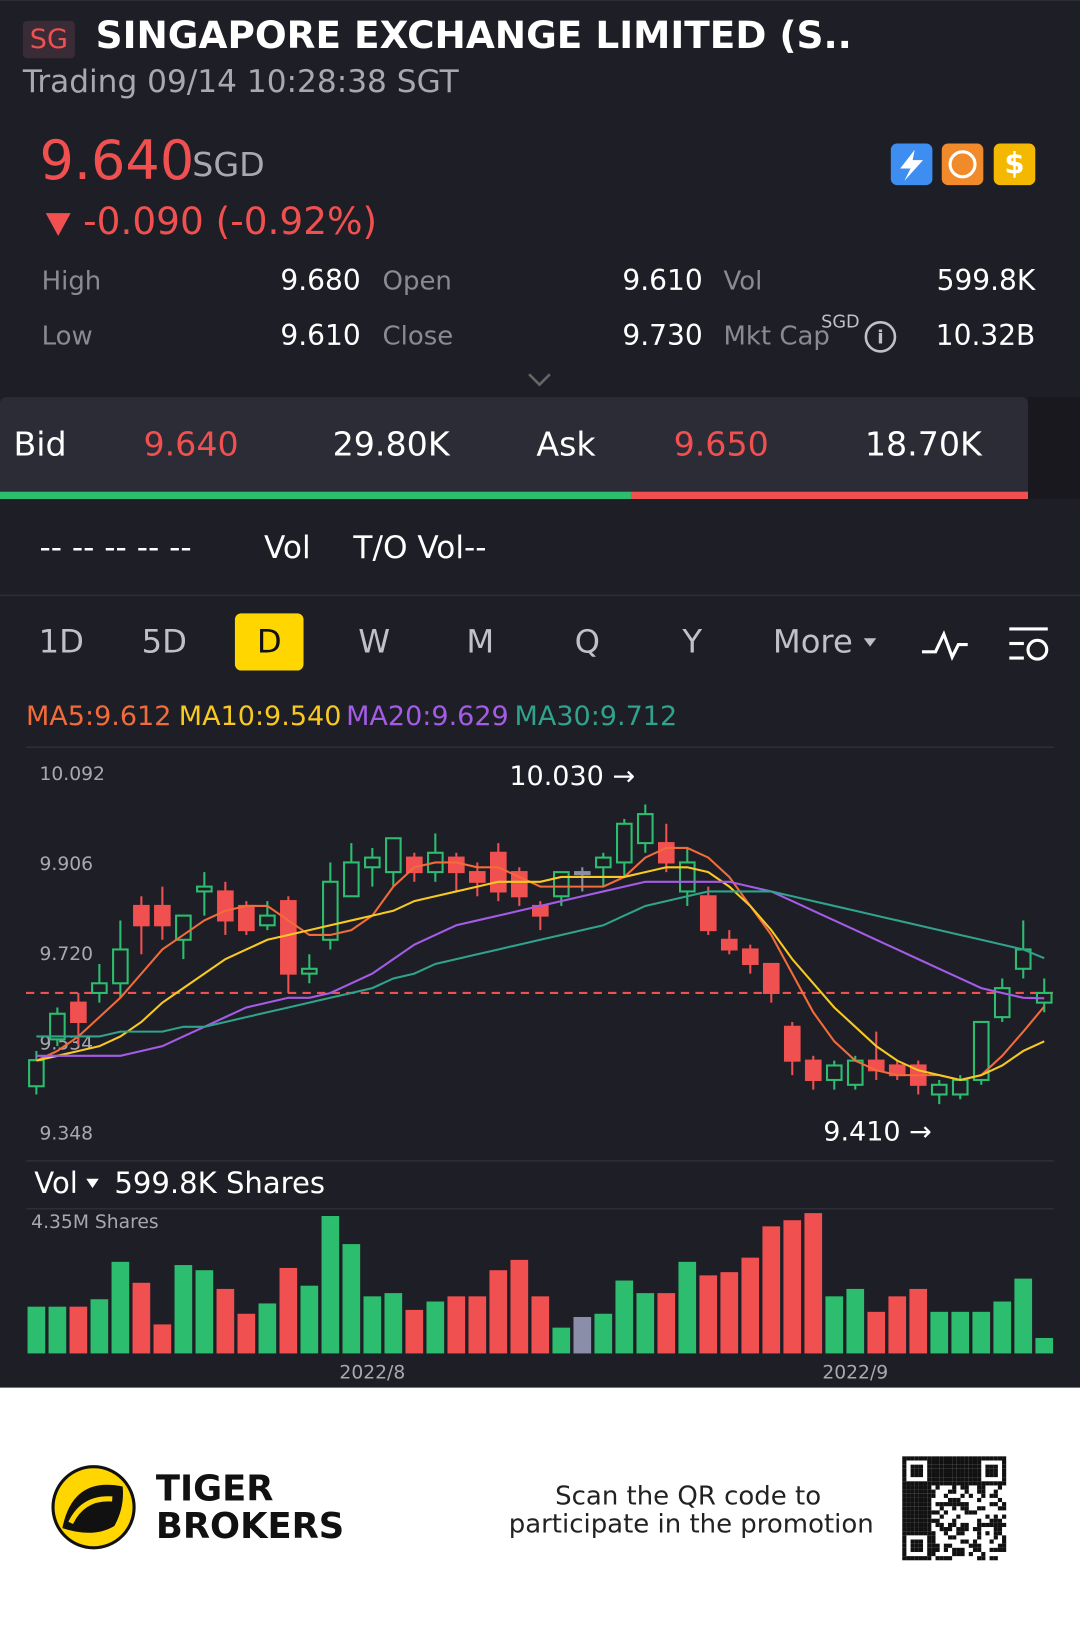 This screenshot has height=1630, width=1080. I want to click on tab: More, so click(813, 641).